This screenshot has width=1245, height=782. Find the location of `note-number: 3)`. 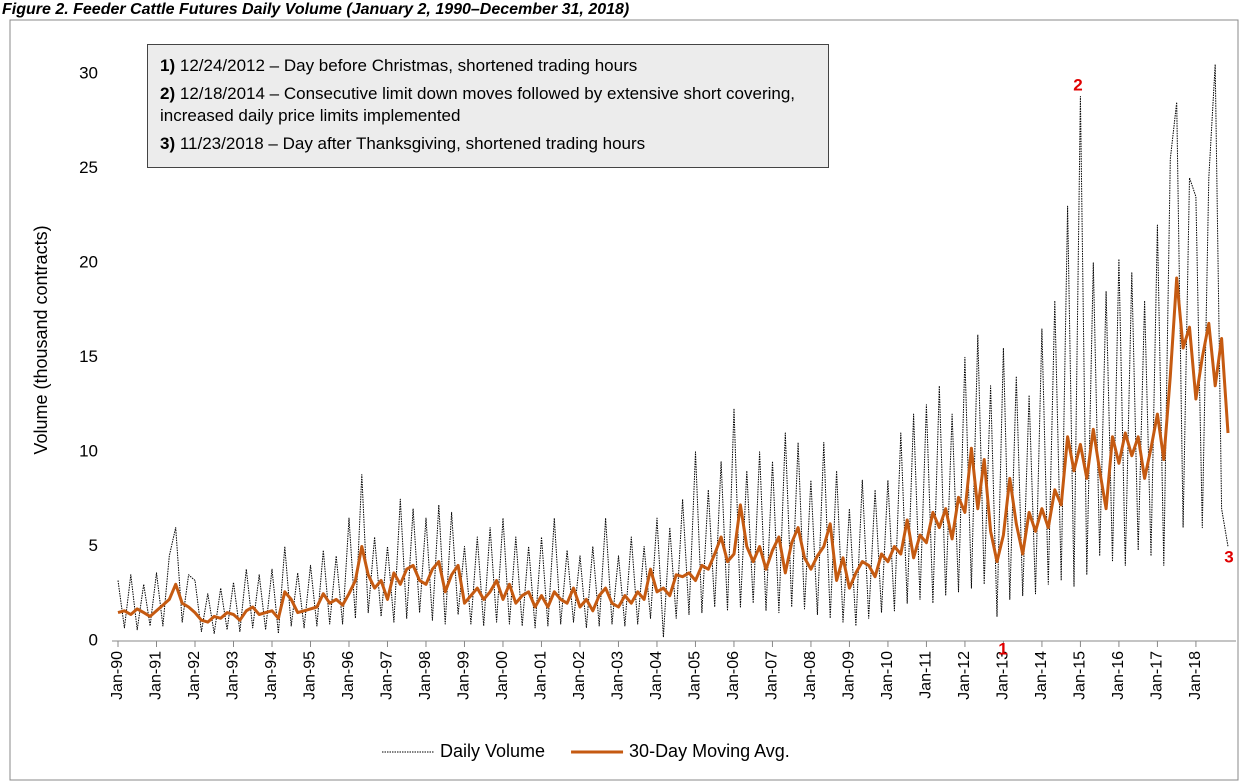

note-number: 3) is located at coordinates (168, 144).